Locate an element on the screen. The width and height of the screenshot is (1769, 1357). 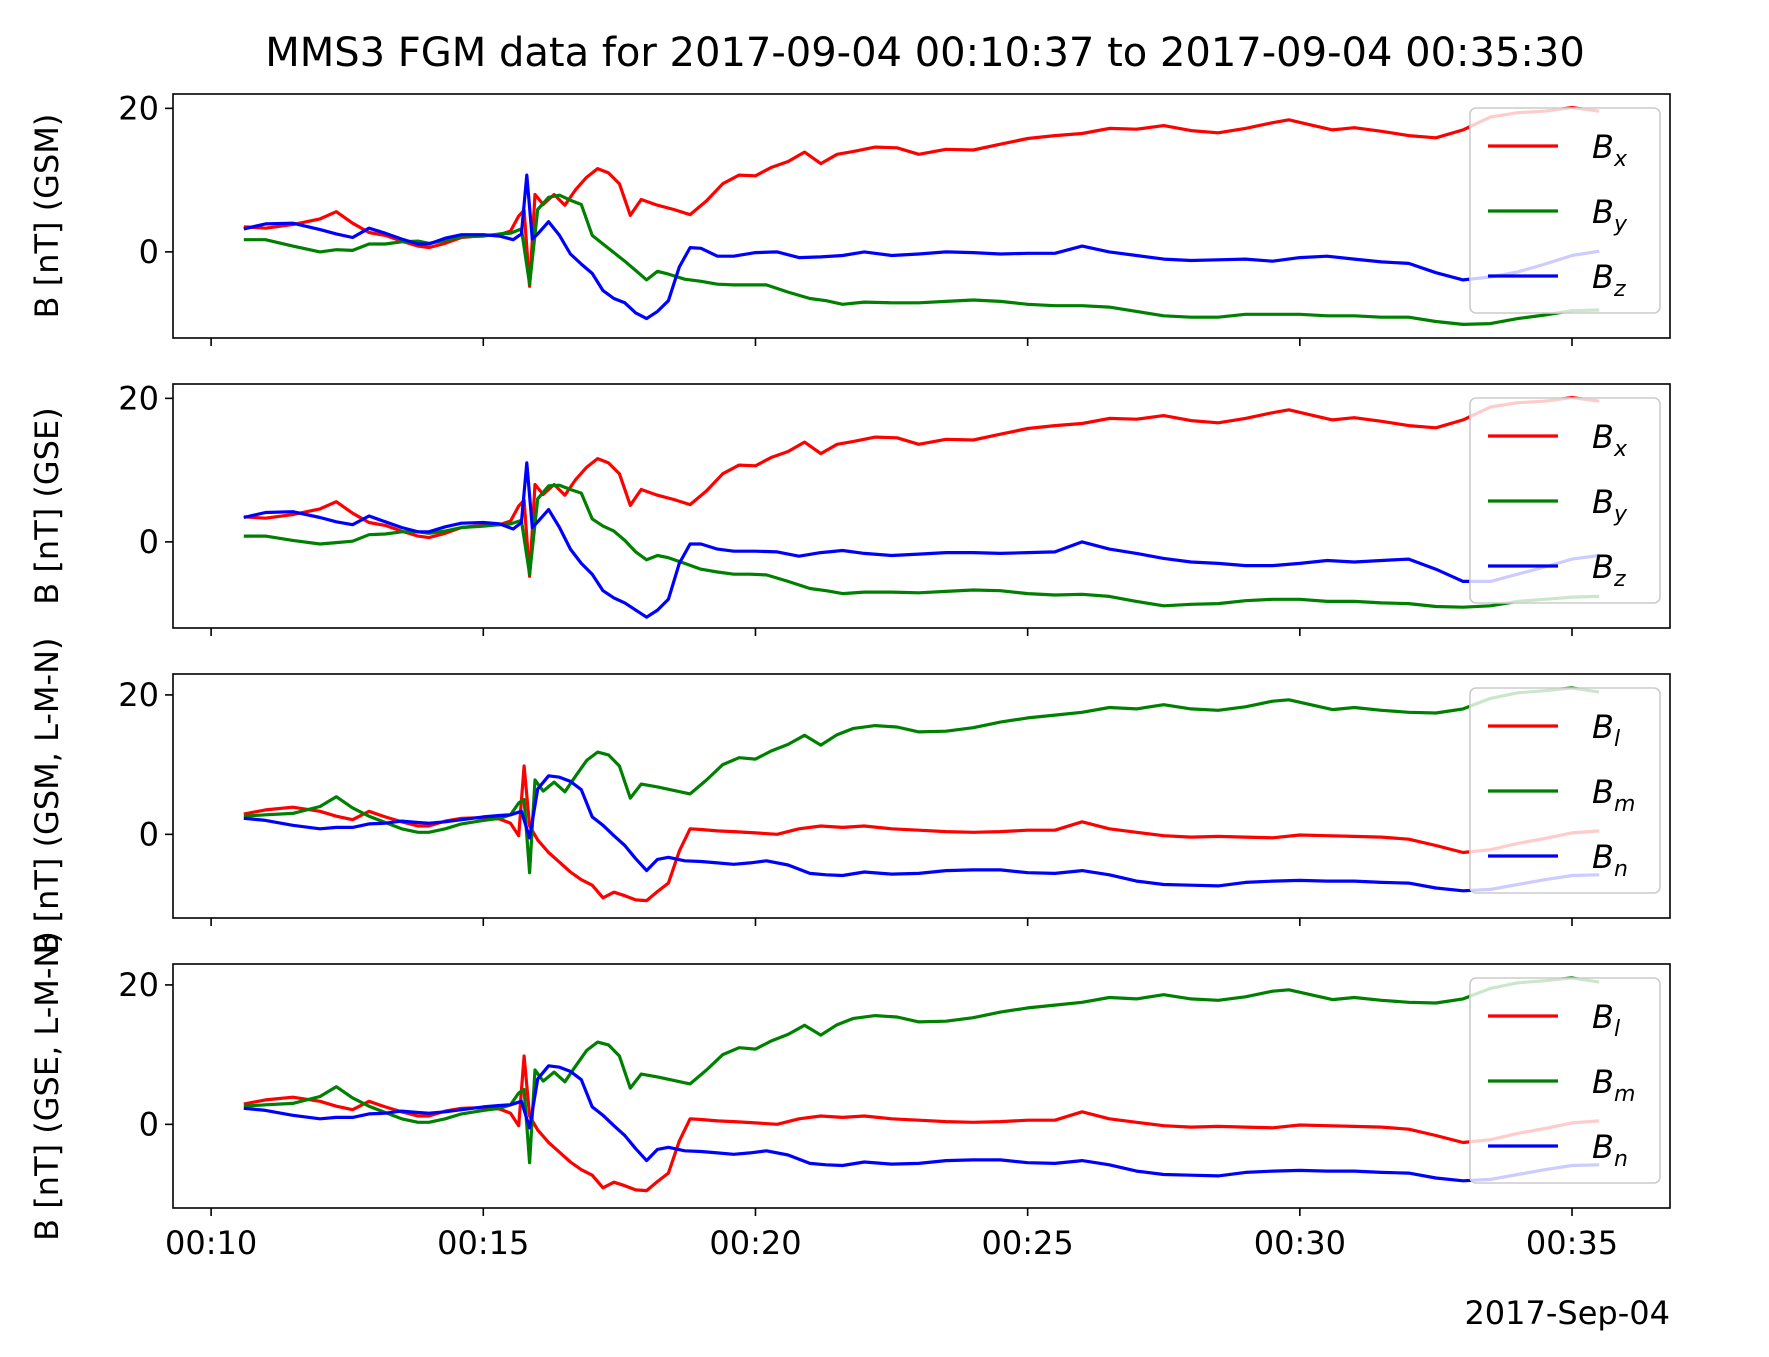
y-axis-label: B [nT] (GSE, L-M-N) is located at coordinates (47, 1086).